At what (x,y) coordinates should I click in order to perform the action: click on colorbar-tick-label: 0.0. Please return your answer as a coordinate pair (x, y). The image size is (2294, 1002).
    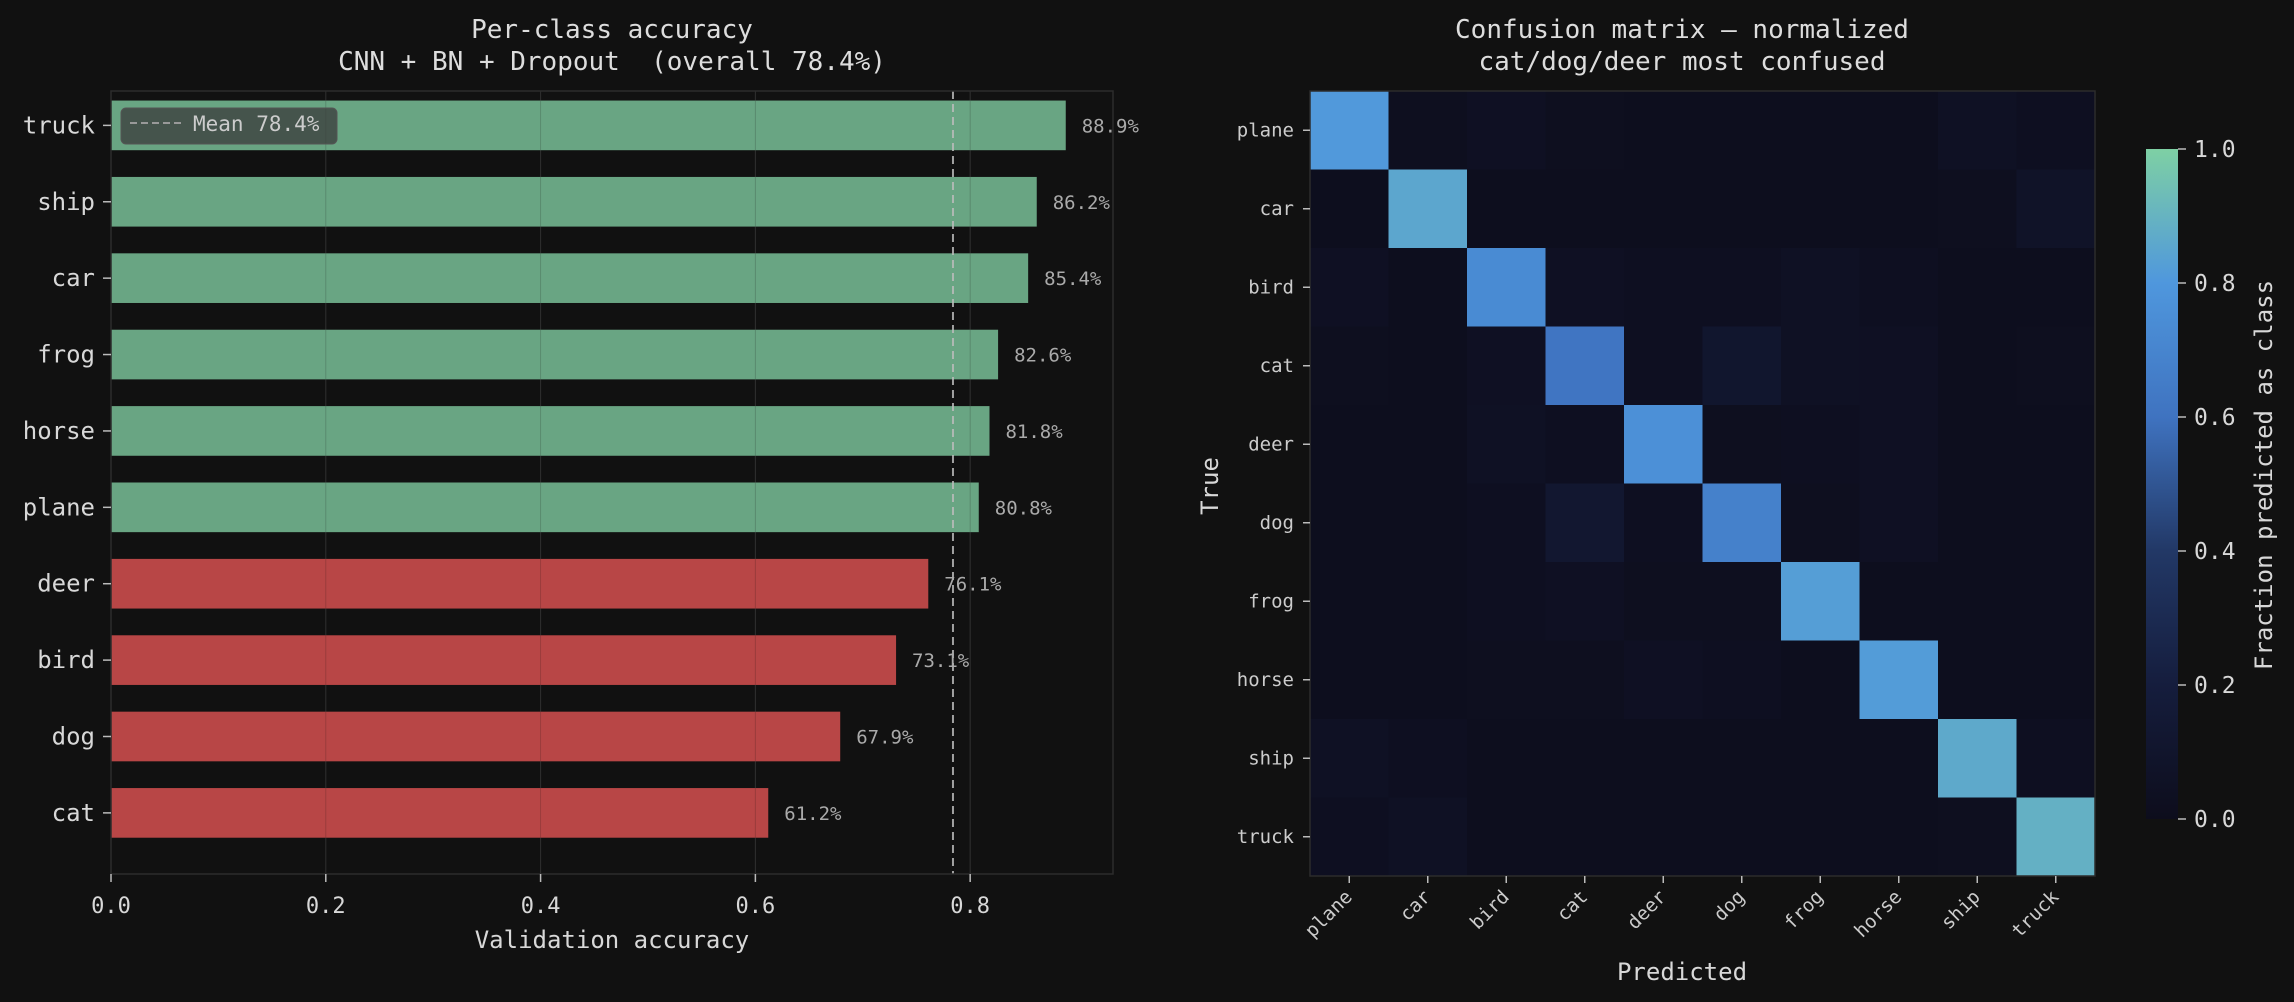
    Looking at the image, I should click on (2215, 820).